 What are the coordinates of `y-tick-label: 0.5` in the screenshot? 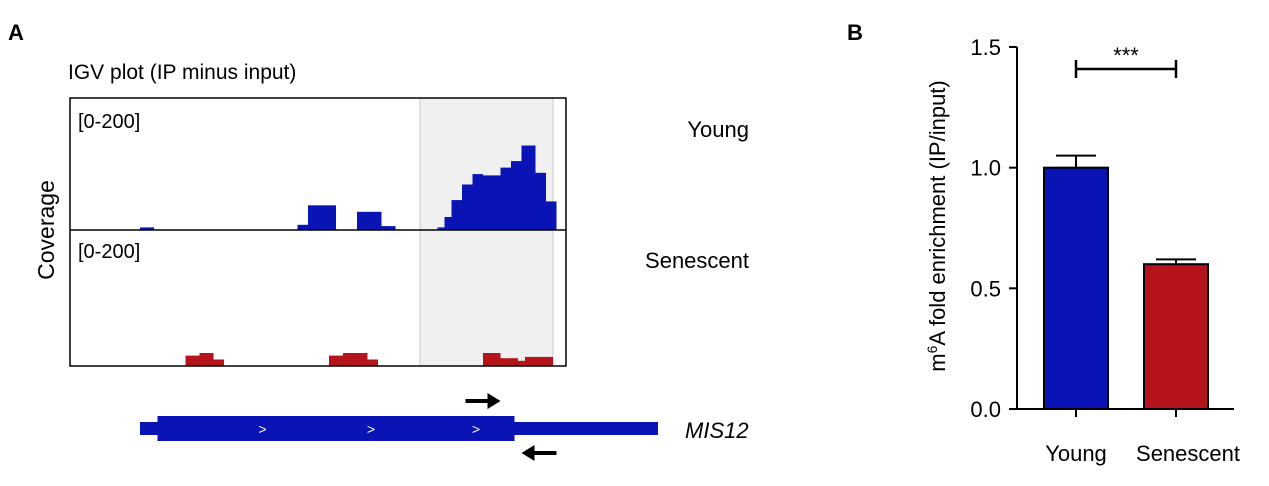 It's located at (985, 288).